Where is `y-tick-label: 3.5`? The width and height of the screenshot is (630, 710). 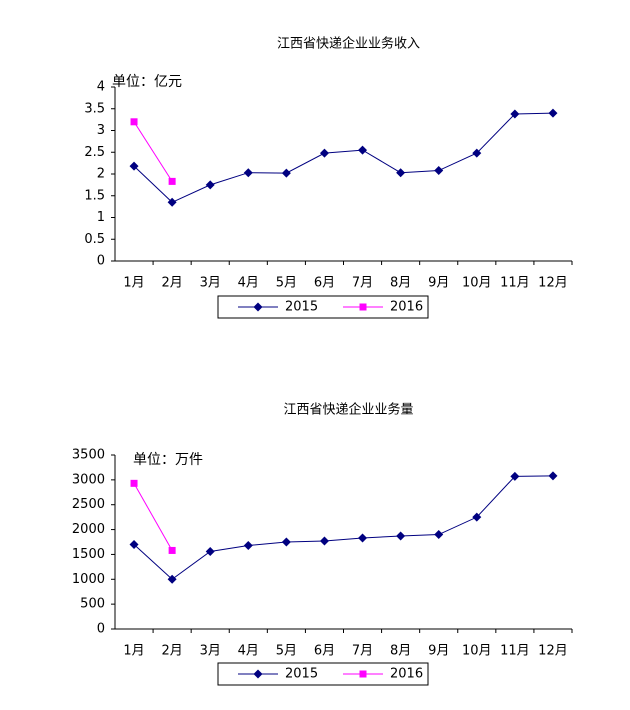 y-tick-label: 3.5 is located at coordinates (94, 108).